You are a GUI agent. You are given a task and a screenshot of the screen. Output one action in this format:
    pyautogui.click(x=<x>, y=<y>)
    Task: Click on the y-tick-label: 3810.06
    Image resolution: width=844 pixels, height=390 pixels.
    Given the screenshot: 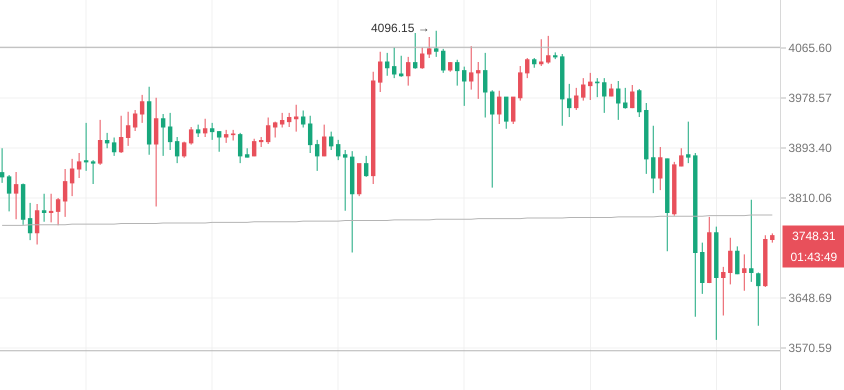 What is the action you would take?
    pyautogui.click(x=810, y=198)
    